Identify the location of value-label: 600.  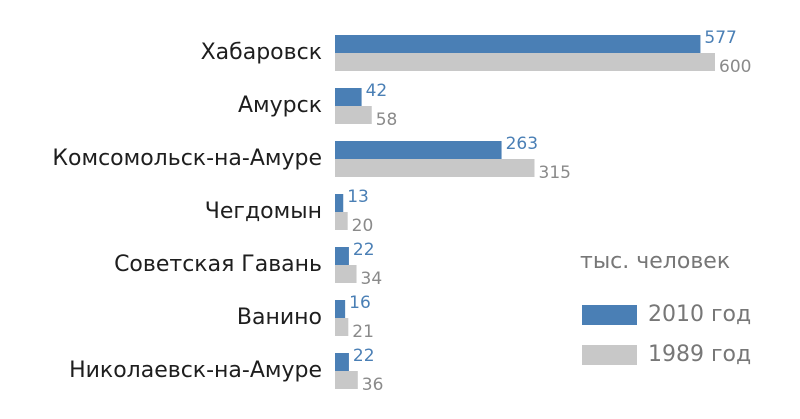
(735, 67).